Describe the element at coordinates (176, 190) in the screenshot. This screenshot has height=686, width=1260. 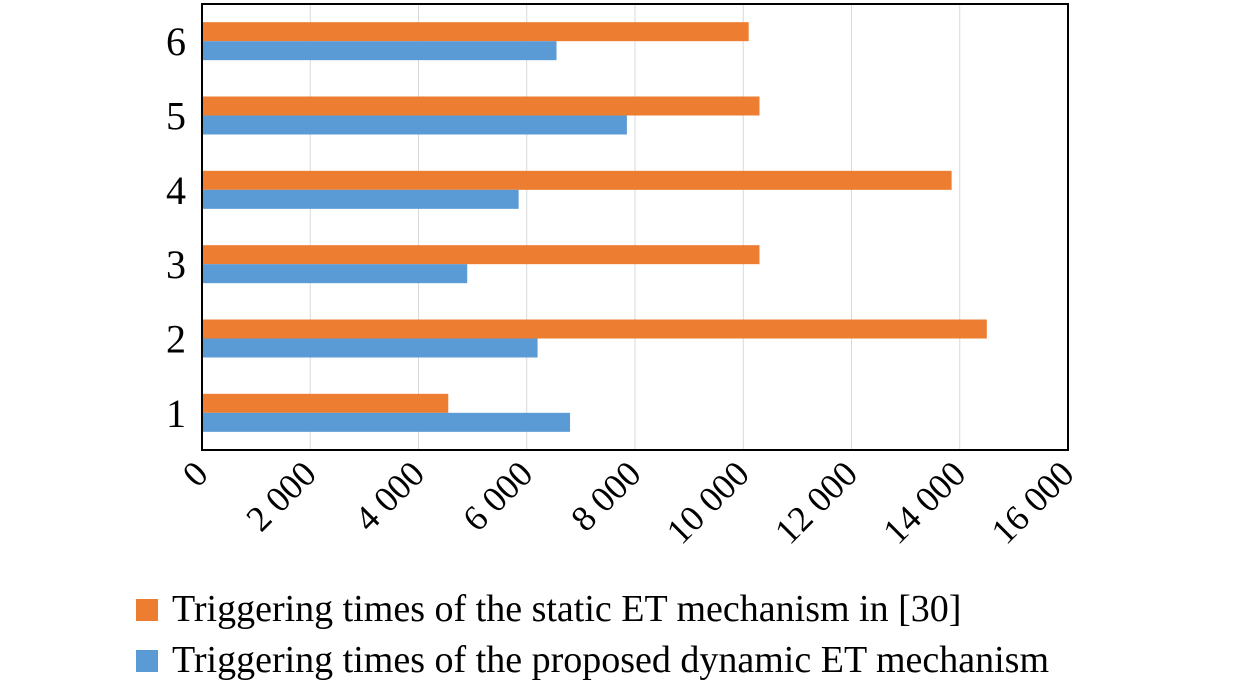
I see `y-tick-label: 4` at that location.